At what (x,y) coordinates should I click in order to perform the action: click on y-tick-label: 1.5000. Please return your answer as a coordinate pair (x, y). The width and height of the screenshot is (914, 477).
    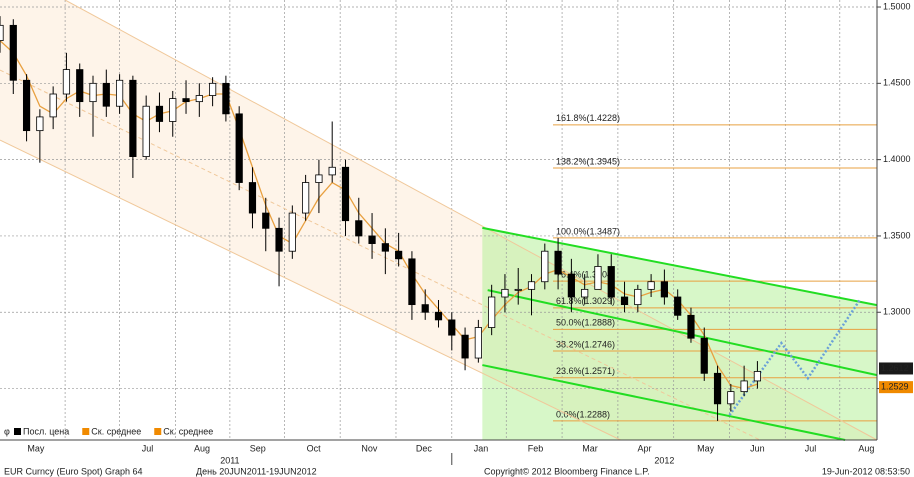
    Looking at the image, I should click on (897, 6).